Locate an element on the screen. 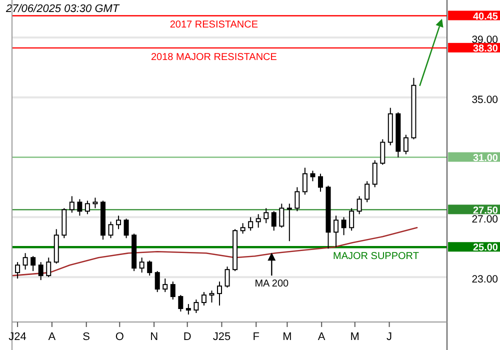  x-tick-label: O is located at coordinates (119, 337).